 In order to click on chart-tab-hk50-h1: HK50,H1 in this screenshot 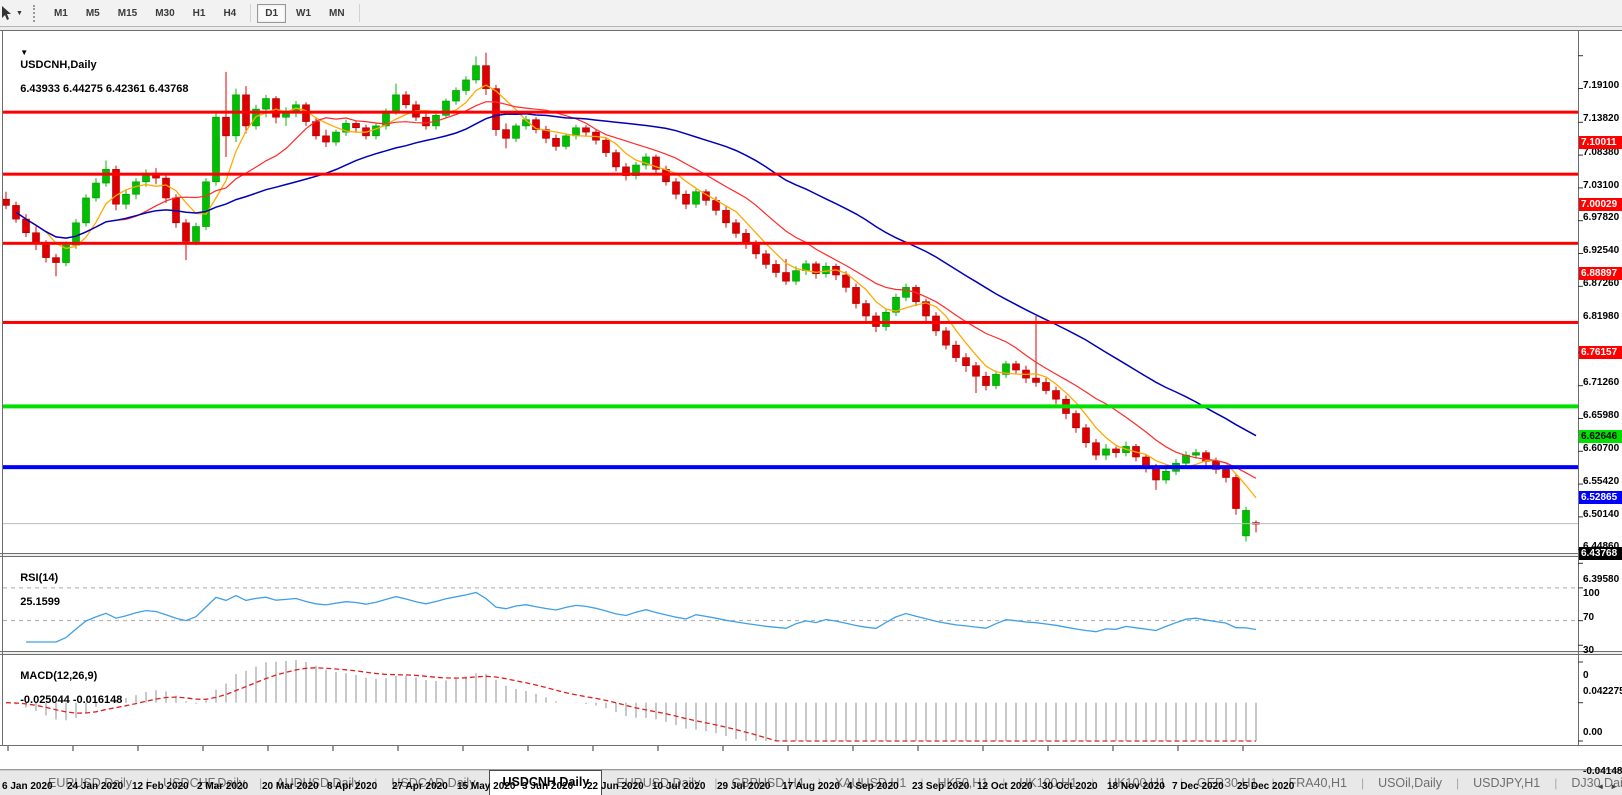, I will do `click(963, 783)`.